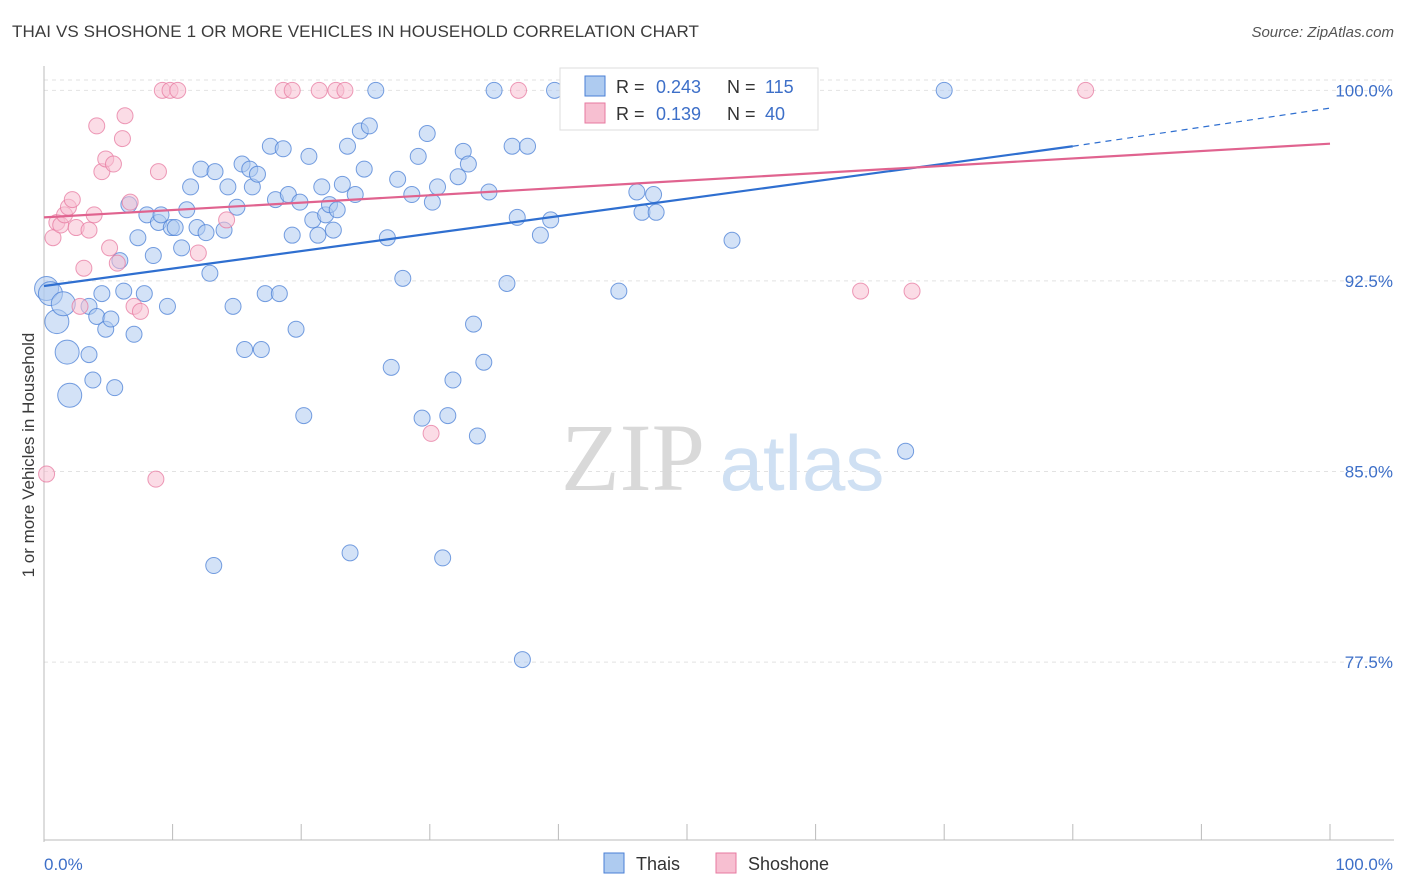  I want to click on watermark-zip: ZIP, so click(633, 457).